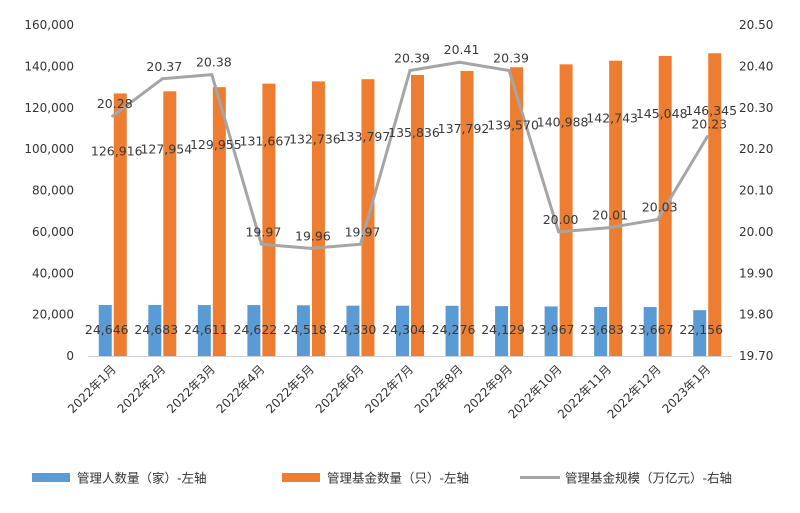  What do you see at coordinates (756, 108) in the screenshot?
I see `right-axis-tick-label: 20.30` at bounding box center [756, 108].